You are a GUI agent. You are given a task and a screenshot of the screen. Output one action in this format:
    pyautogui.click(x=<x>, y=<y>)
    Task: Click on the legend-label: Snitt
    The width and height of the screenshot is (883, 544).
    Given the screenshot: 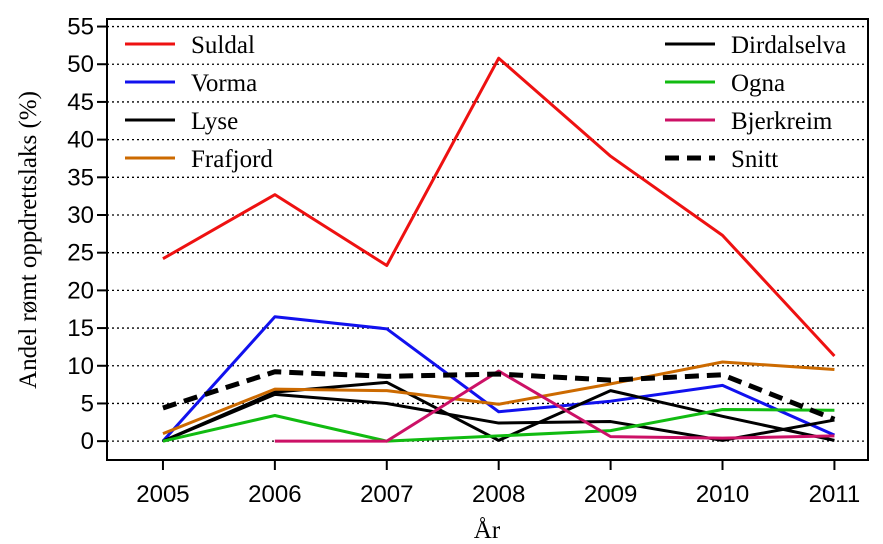 What is the action you would take?
    pyautogui.click(x=754, y=159)
    